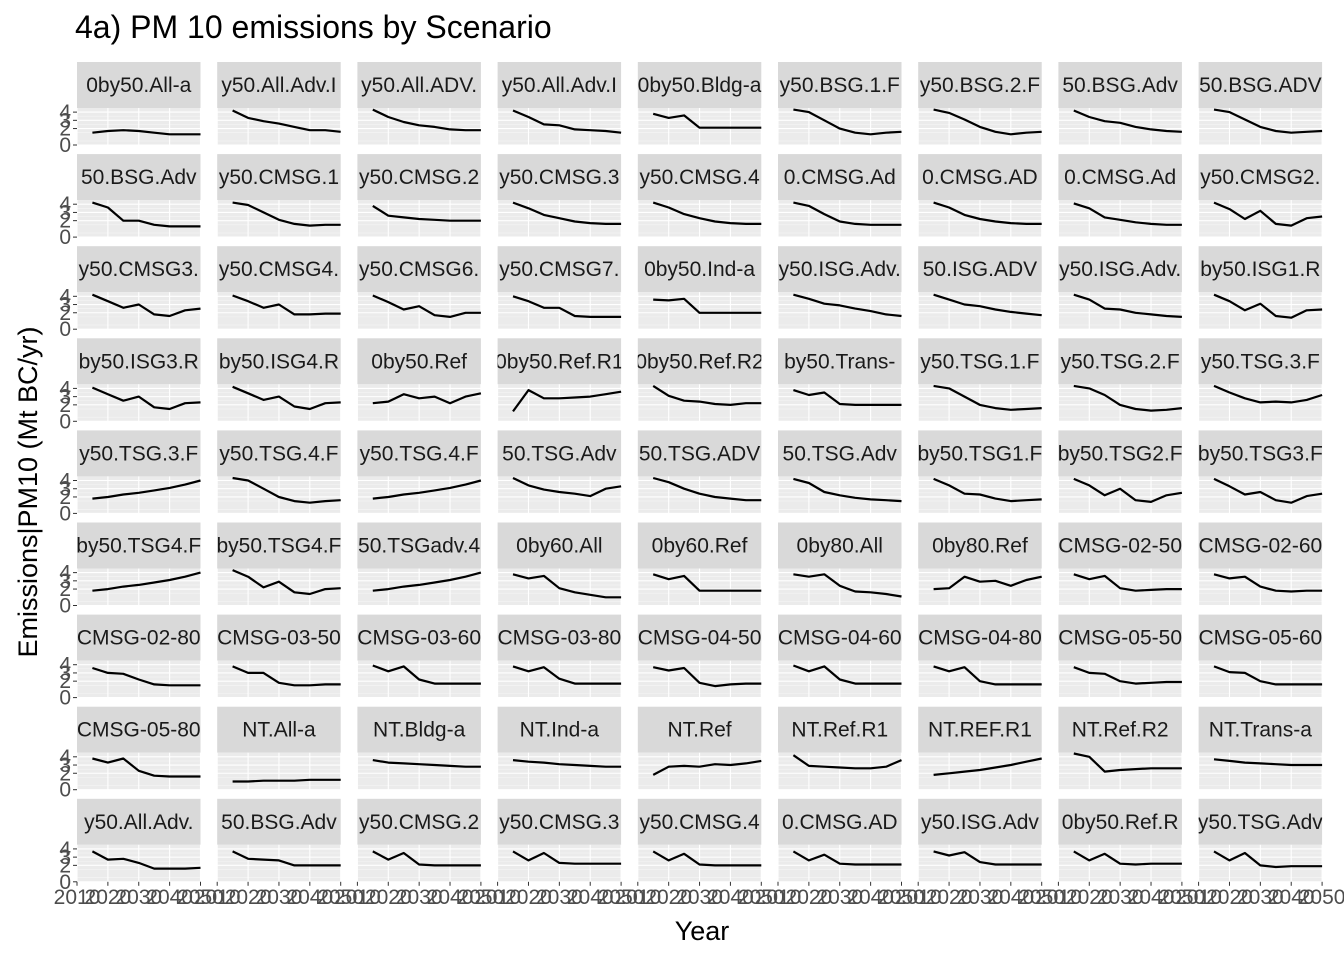 This screenshot has height=960, width=1344. I want to click on facet-panel: CMSG-02-50, so click(1120, 564).